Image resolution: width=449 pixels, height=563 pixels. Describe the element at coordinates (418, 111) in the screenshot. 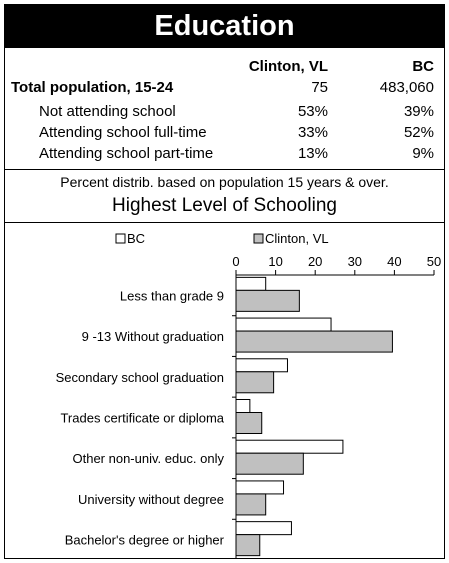

I see `row-value-bc: 39%` at that location.